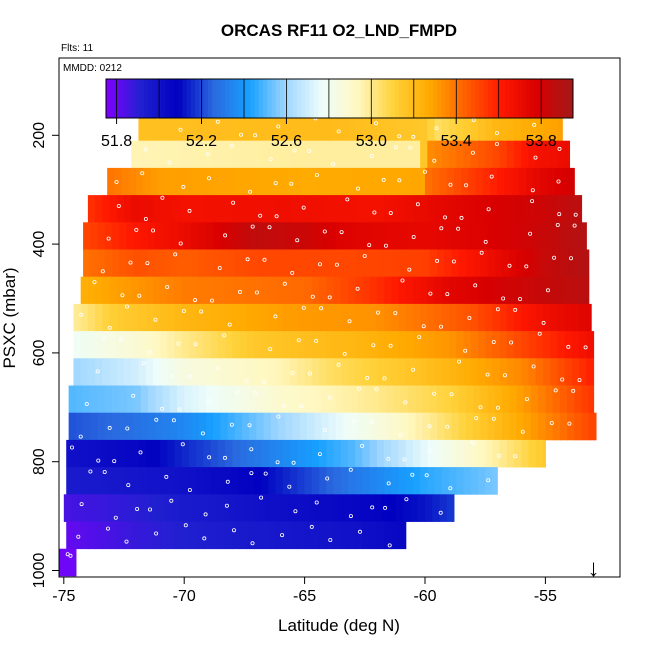 This screenshot has height=650, width=650. What do you see at coordinates (39, 461) in the screenshot?
I see `y-tick-label: 800` at bounding box center [39, 461].